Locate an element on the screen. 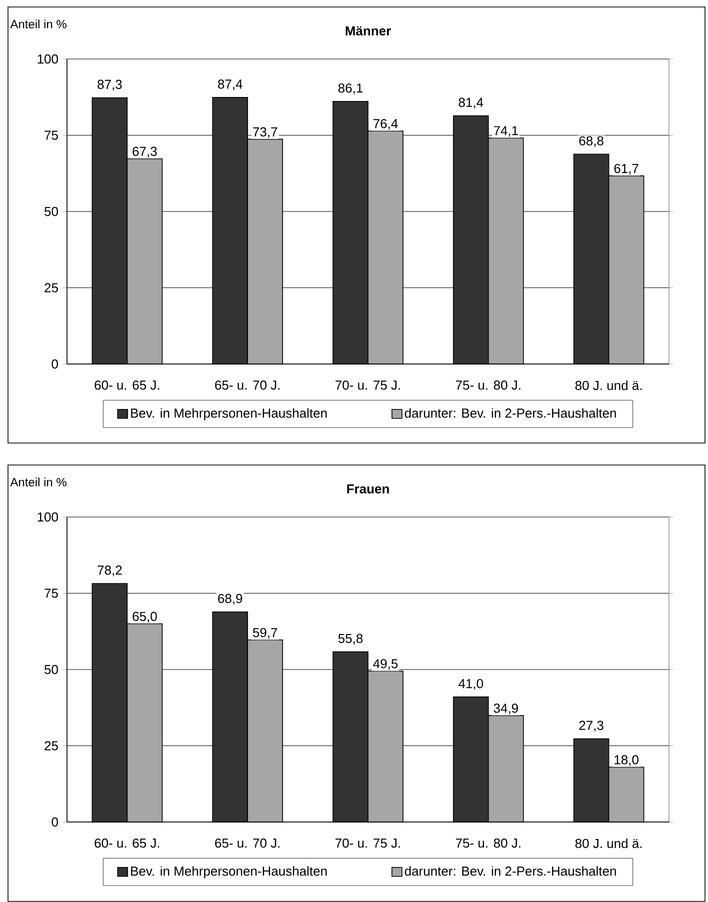 The width and height of the screenshot is (708, 902). data-label: 68,8 is located at coordinates (591, 141).